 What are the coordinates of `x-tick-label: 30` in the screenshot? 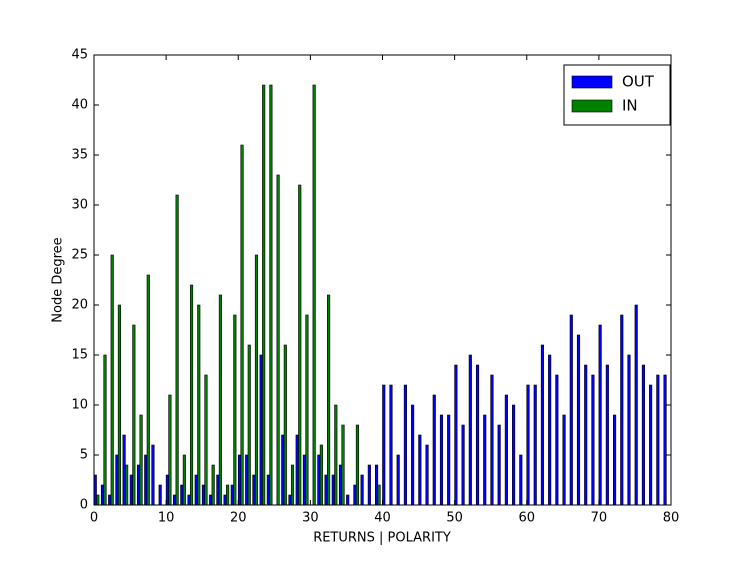 It's located at (310, 518).